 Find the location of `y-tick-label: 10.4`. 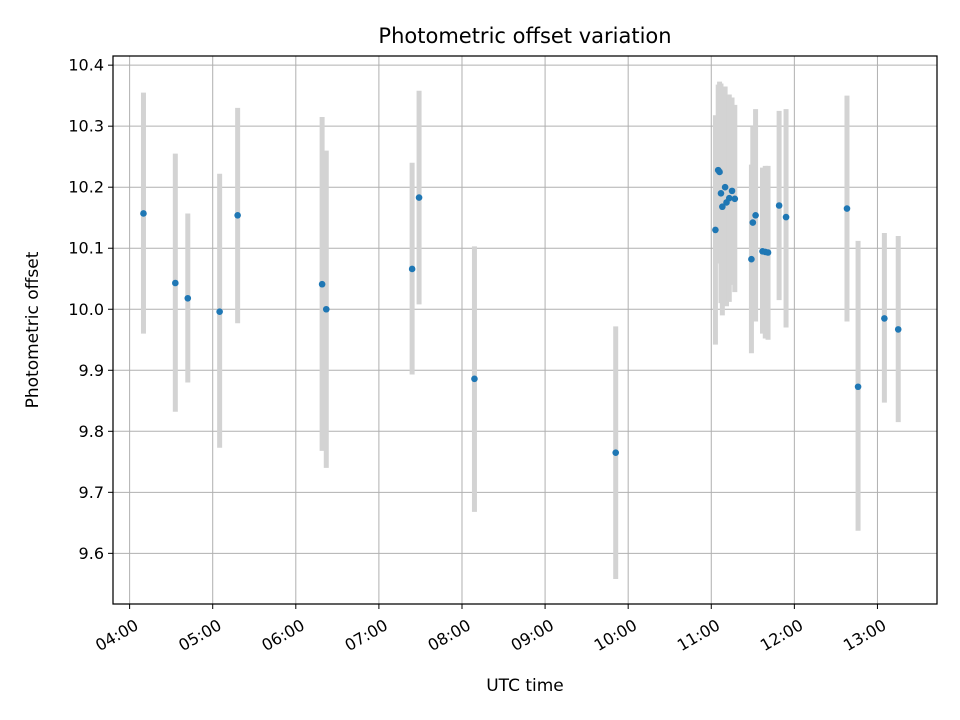

y-tick-label: 10.4 is located at coordinates (86, 65).